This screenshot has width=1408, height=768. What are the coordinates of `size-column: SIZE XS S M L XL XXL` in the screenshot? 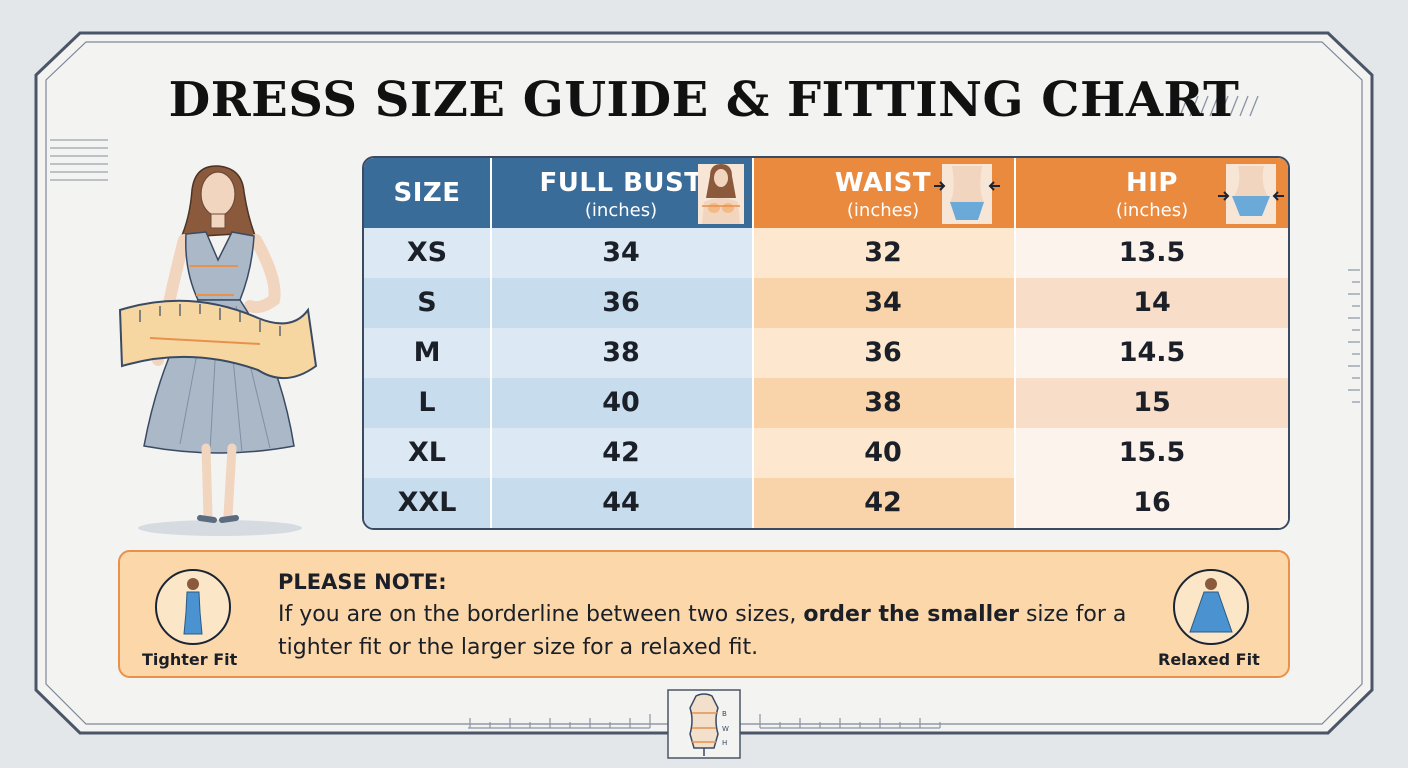 It's located at (427, 343).